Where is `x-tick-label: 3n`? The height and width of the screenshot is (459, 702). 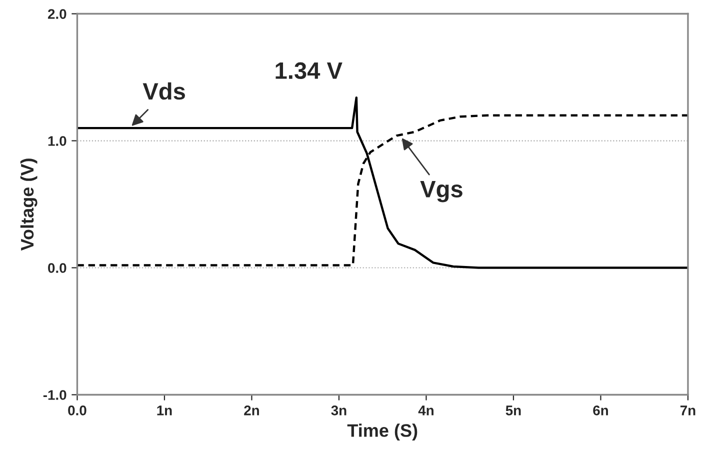
x-tick-label: 3n is located at coordinates (338, 411).